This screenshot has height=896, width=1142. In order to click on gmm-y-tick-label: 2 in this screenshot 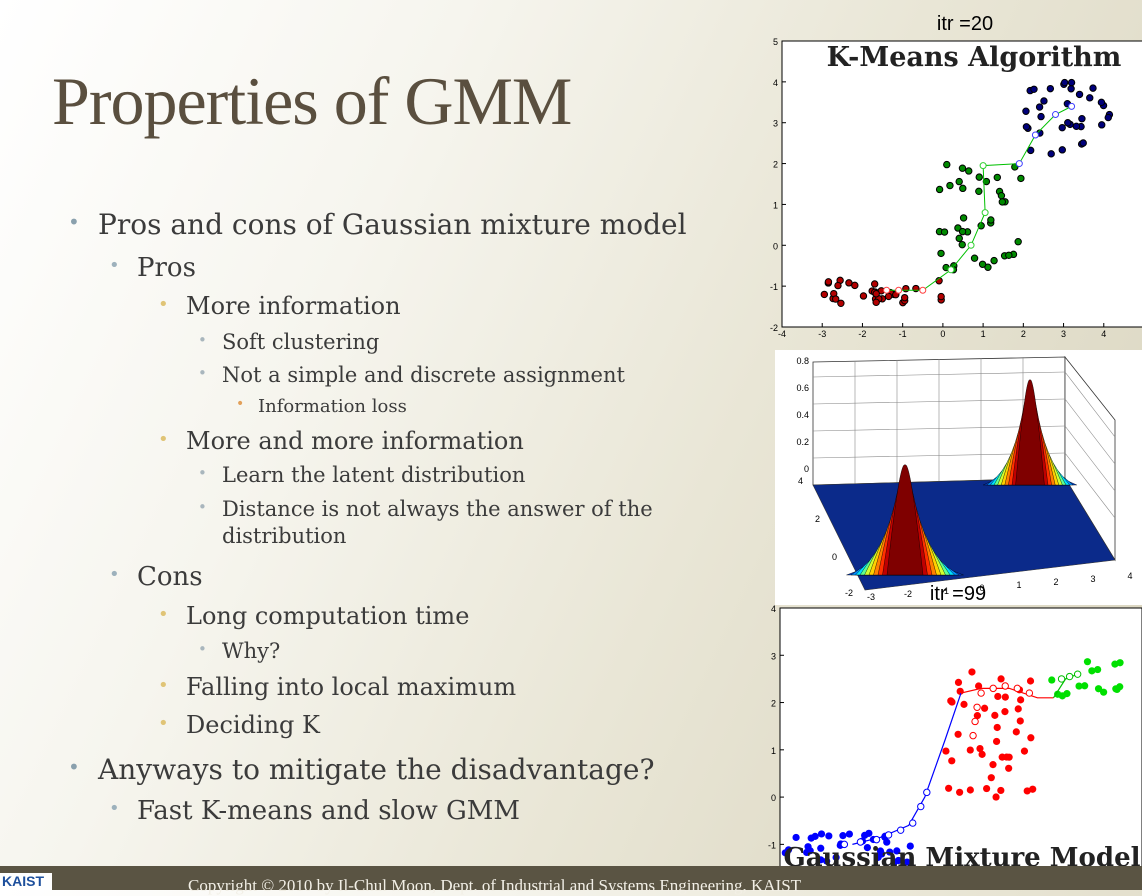, I will do `click(773, 704)`.